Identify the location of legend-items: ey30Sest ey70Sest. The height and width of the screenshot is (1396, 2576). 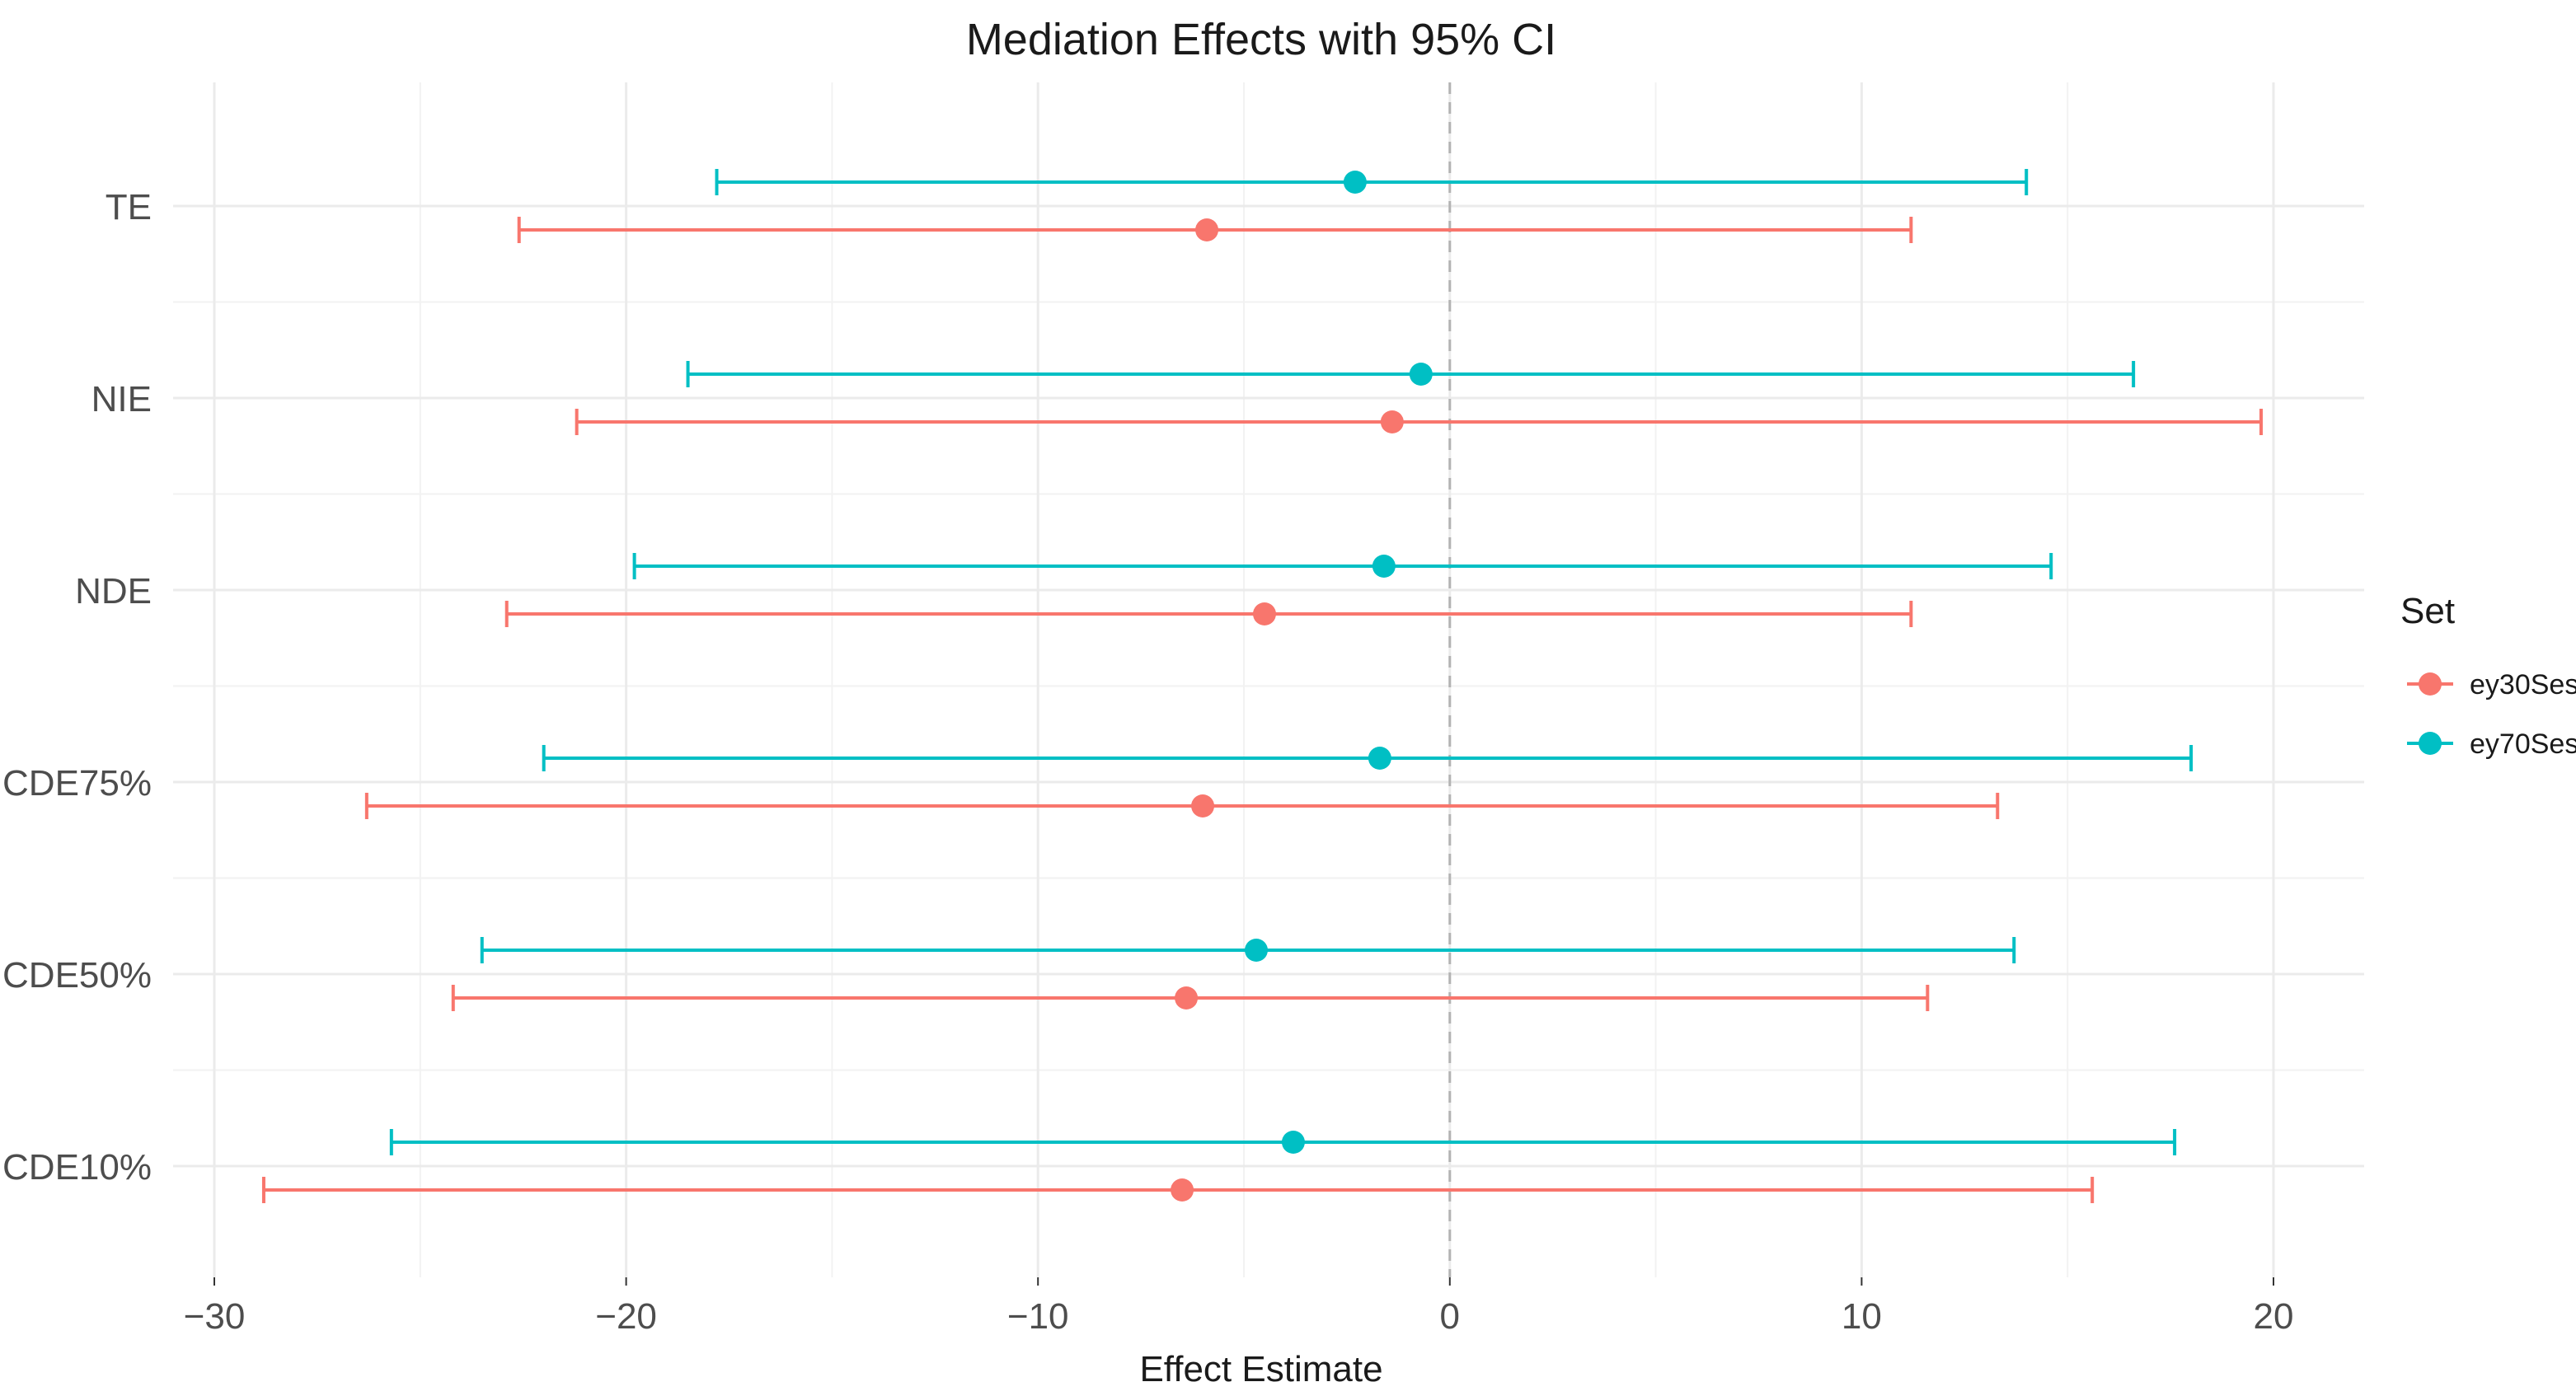
(2492, 714).